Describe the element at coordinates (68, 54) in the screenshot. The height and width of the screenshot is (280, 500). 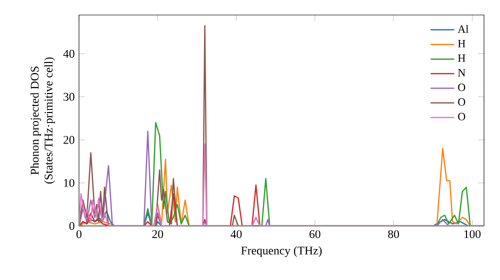
I see `y-tick-label: 40` at that location.